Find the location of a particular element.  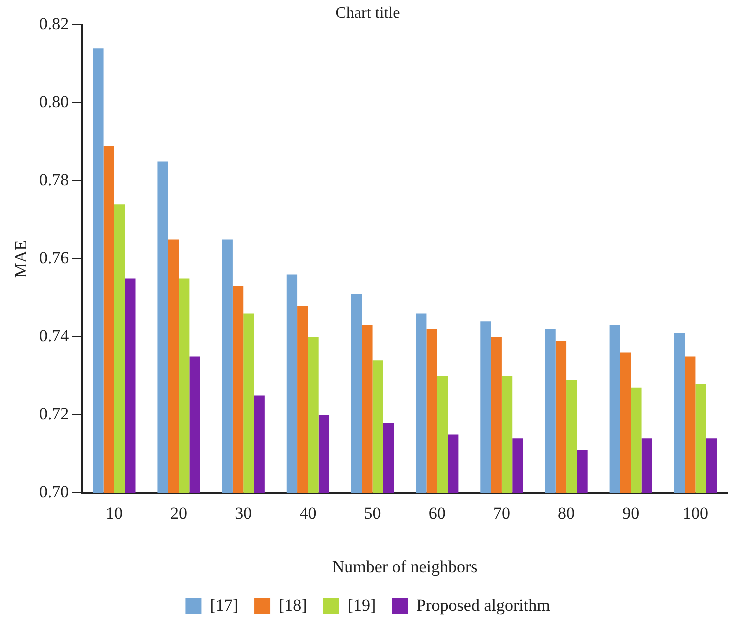

x-tick-label: 10 is located at coordinates (114, 513).